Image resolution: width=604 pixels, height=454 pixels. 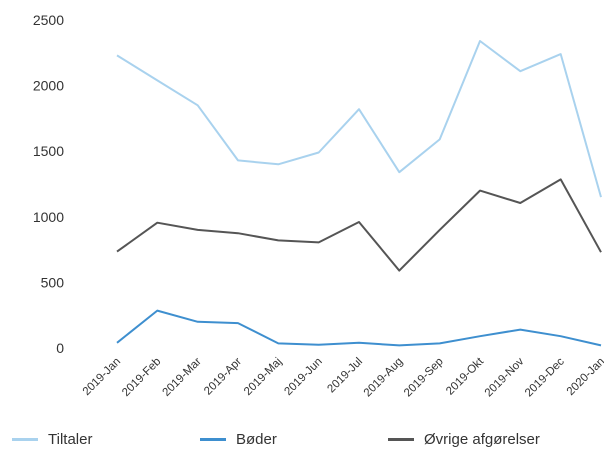 What do you see at coordinates (48, 184) in the screenshot?
I see `y-axis: 0 500 1000 1500 2000 2500` at bounding box center [48, 184].